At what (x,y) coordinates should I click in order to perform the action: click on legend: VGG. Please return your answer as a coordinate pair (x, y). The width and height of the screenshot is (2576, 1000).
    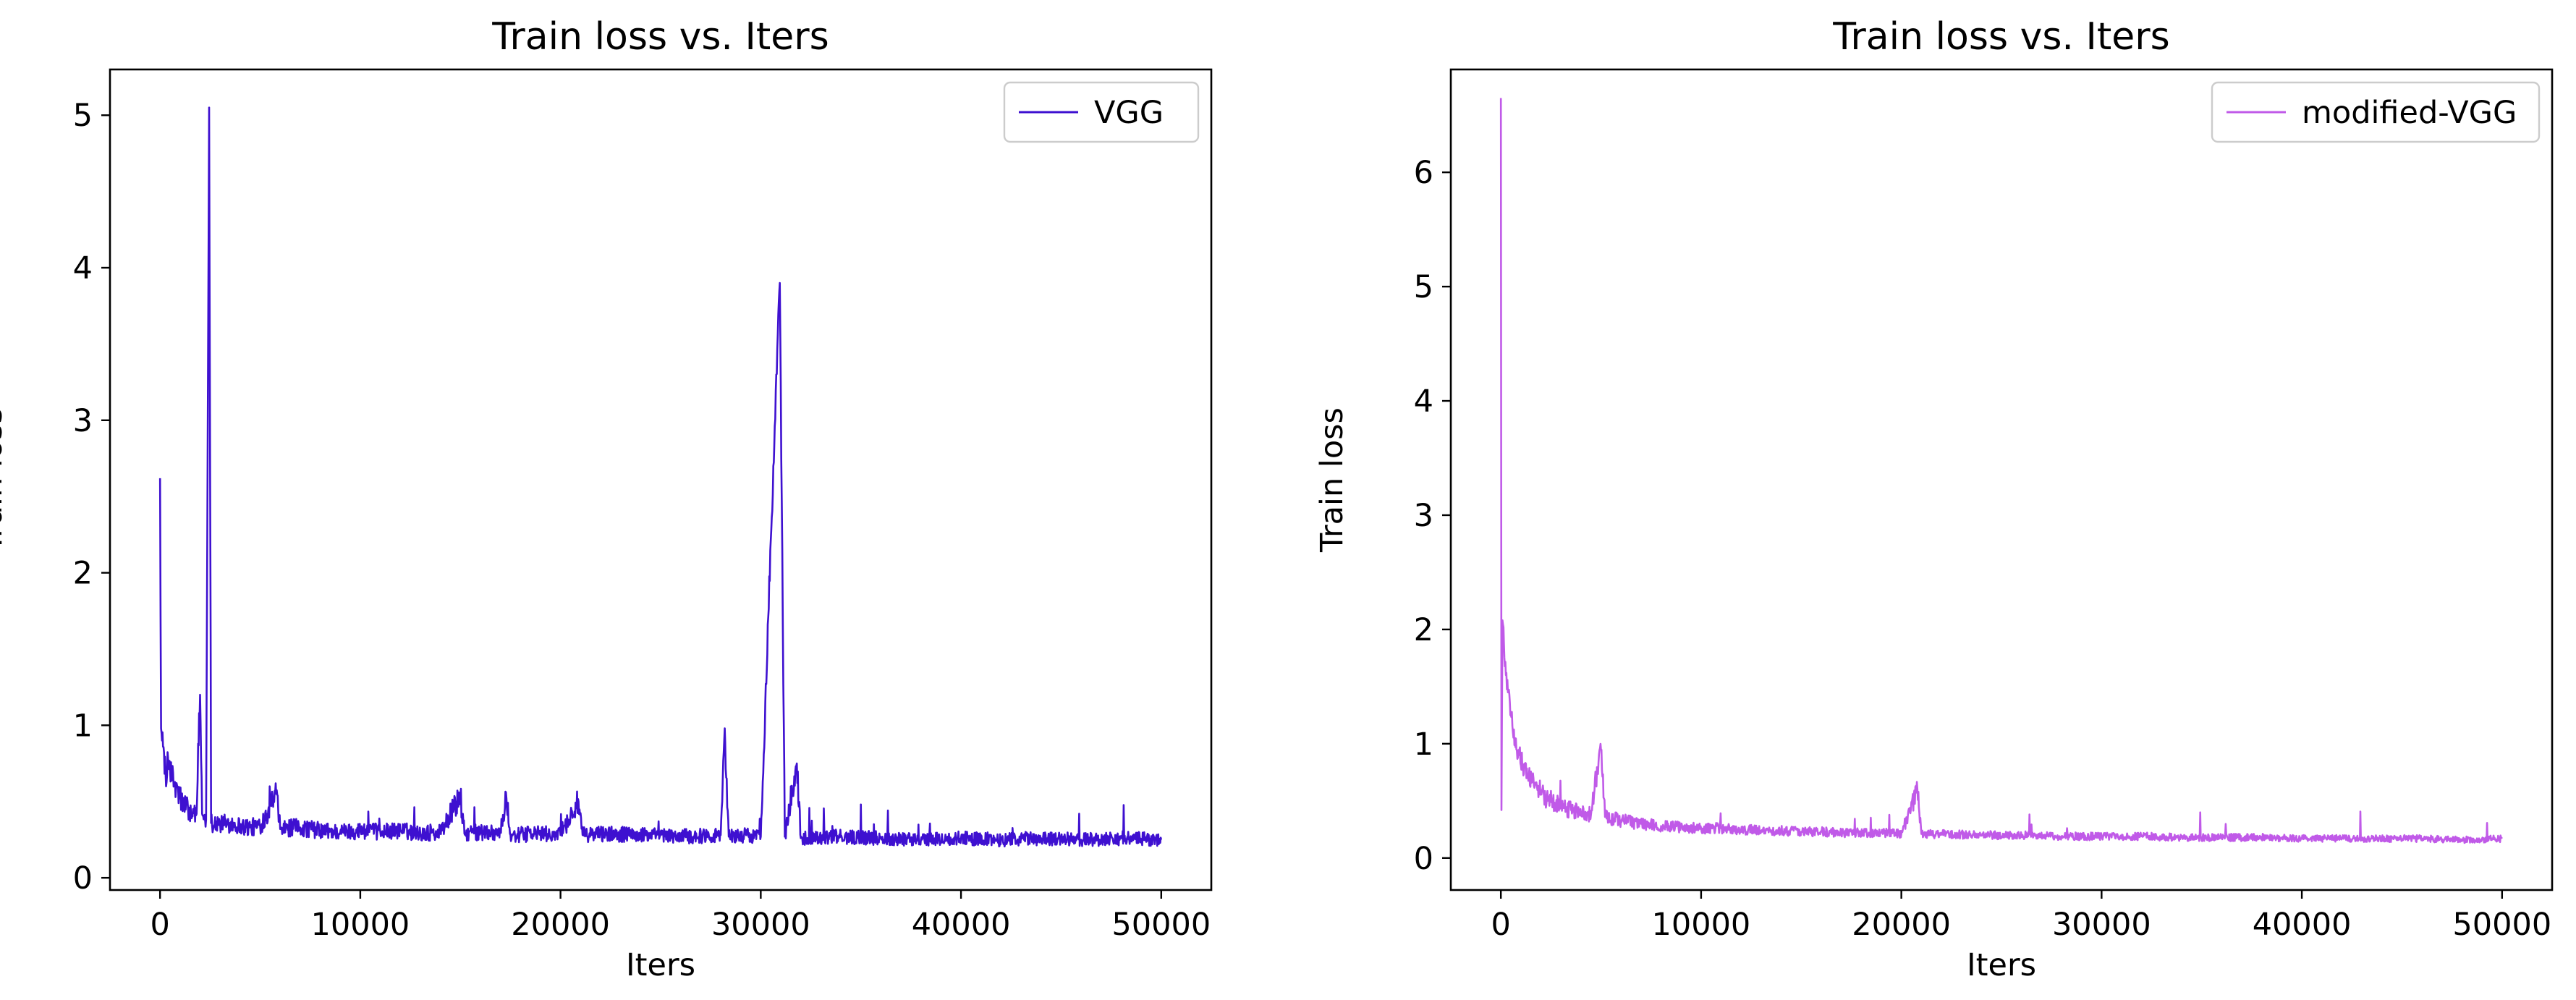
    Looking at the image, I should click on (1101, 112).